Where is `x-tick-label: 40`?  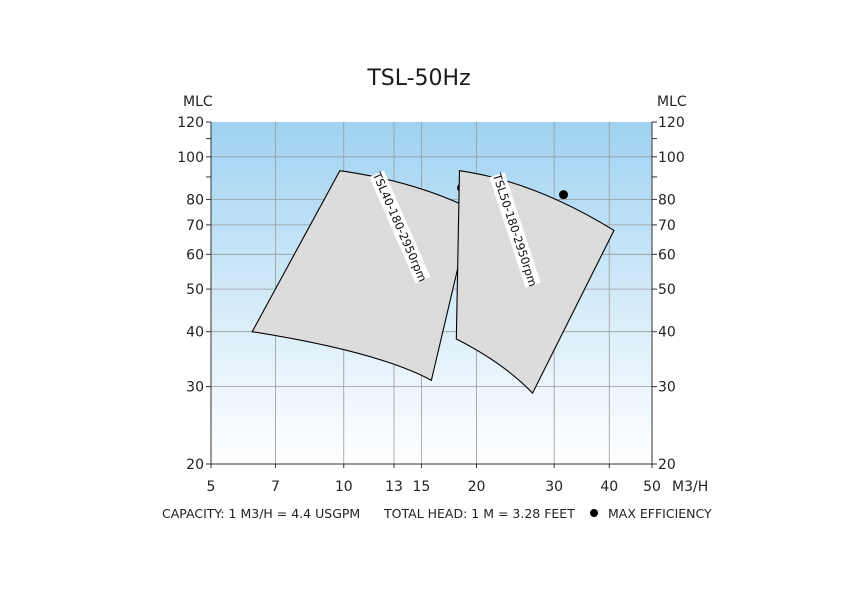
x-tick-label: 40 is located at coordinates (609, 487).